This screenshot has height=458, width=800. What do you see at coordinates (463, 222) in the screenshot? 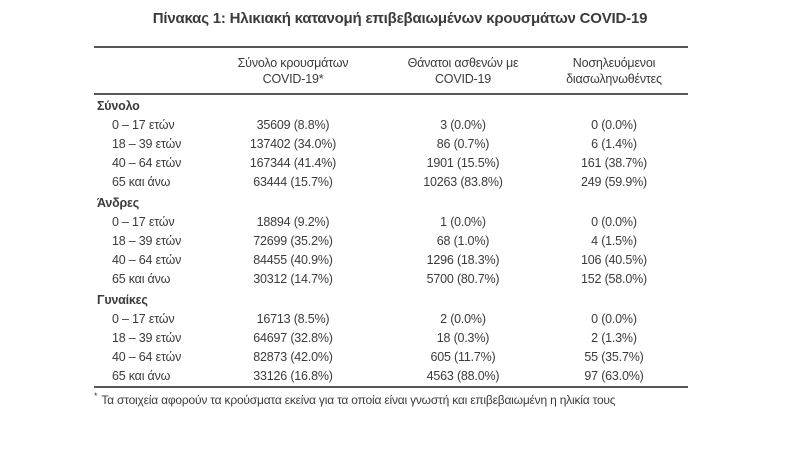
I see `deaths-cell: 1 (0.0%)` at bounding box center [463, 222].